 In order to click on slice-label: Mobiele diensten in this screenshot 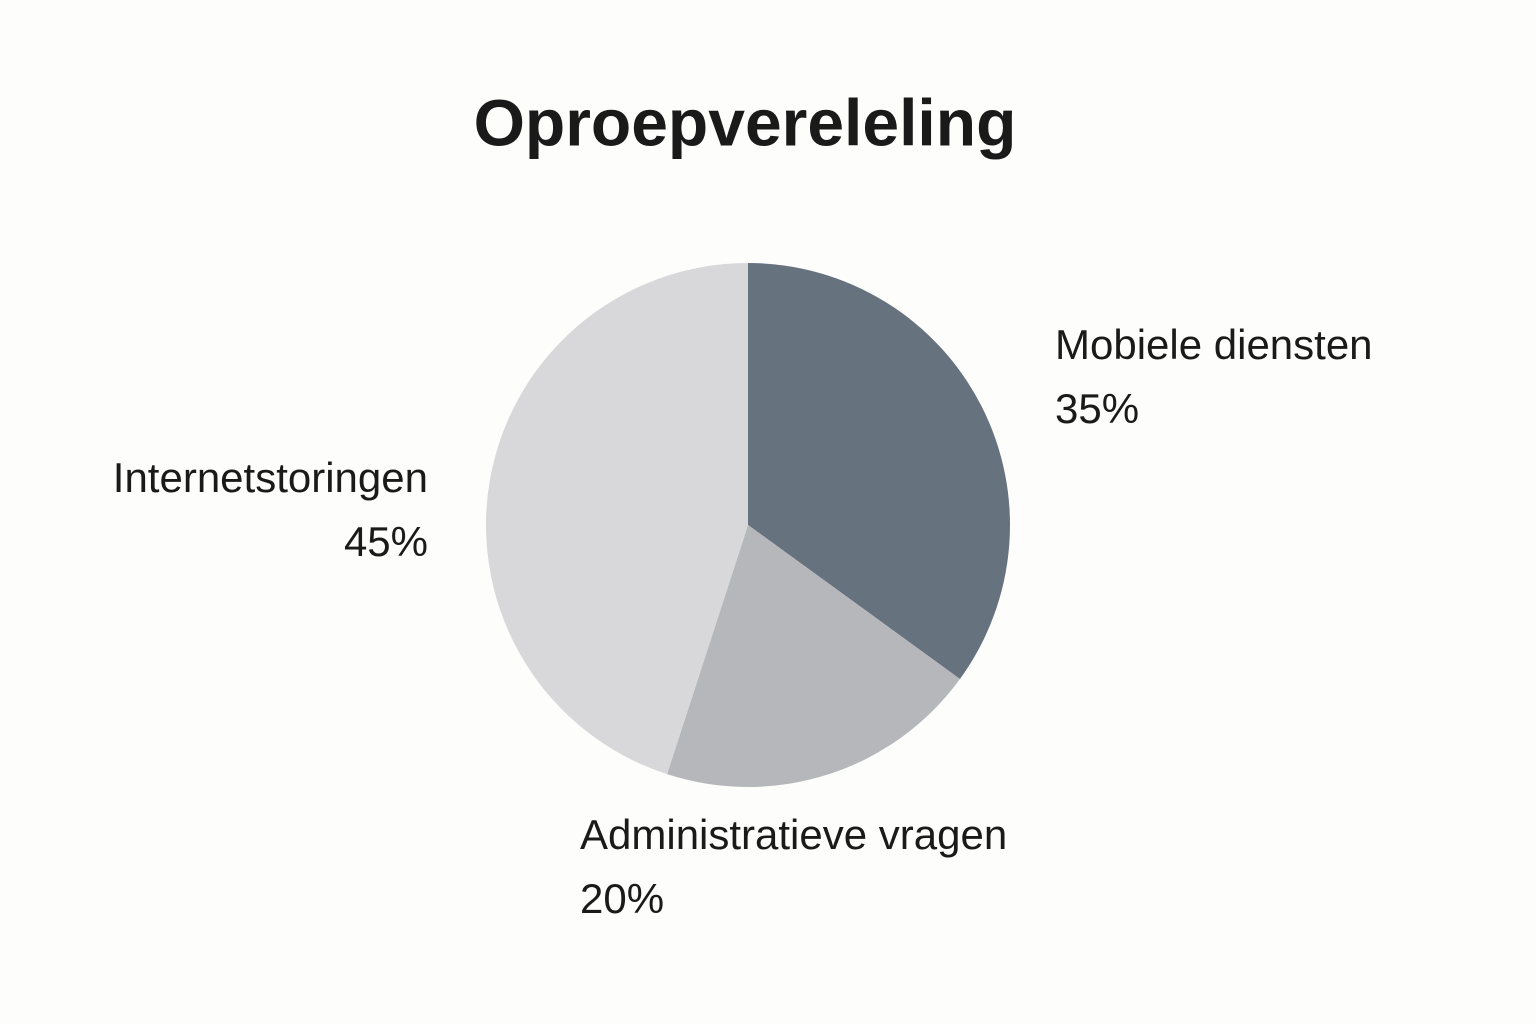, I will do `click(1214, 344)`.